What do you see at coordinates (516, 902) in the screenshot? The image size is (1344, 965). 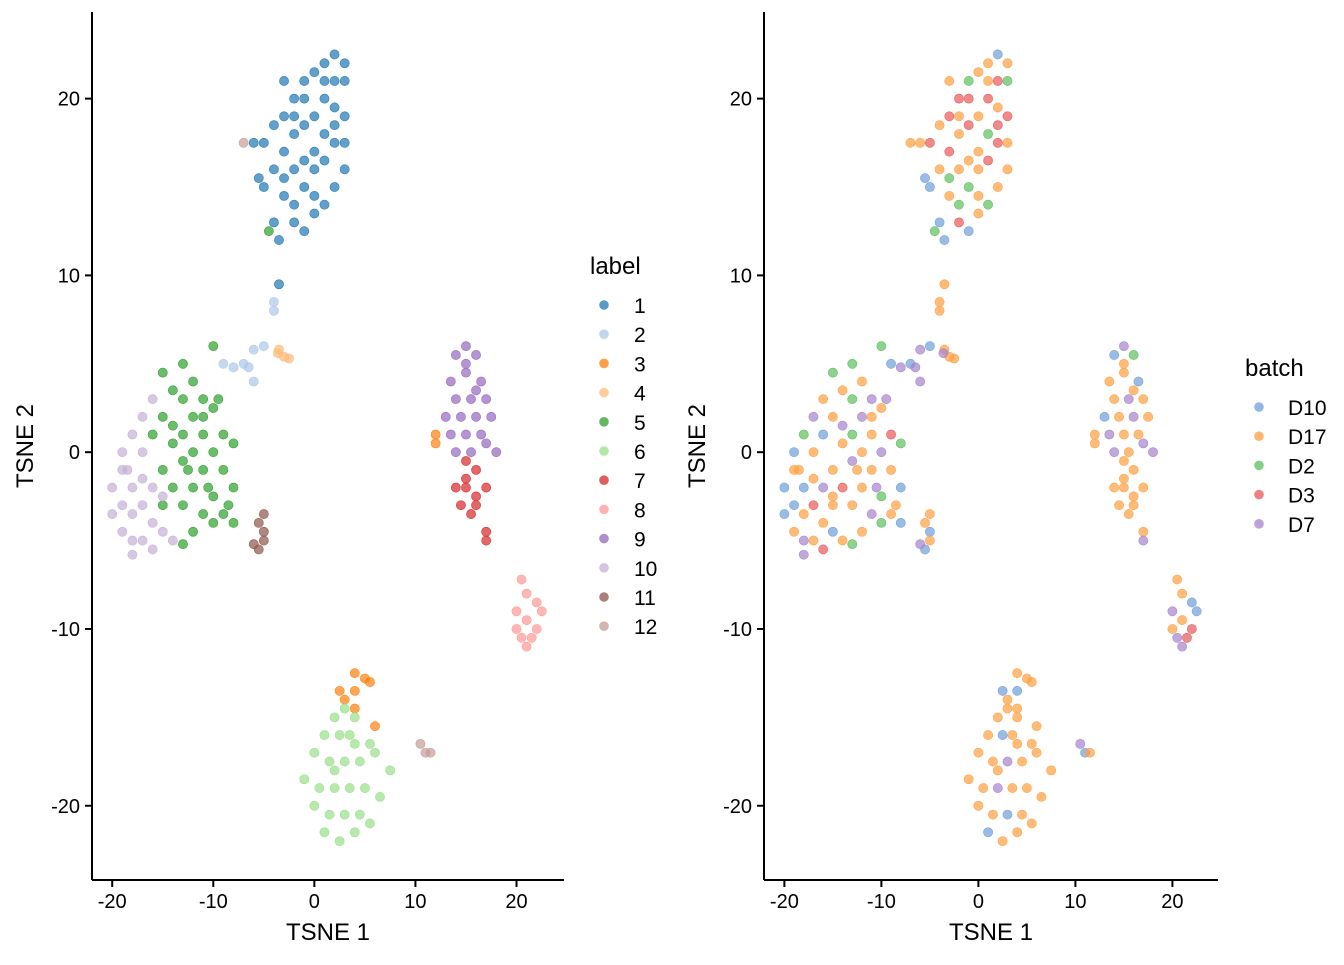 I see `x-tick-label: 20` at bounding box center [516, 902].